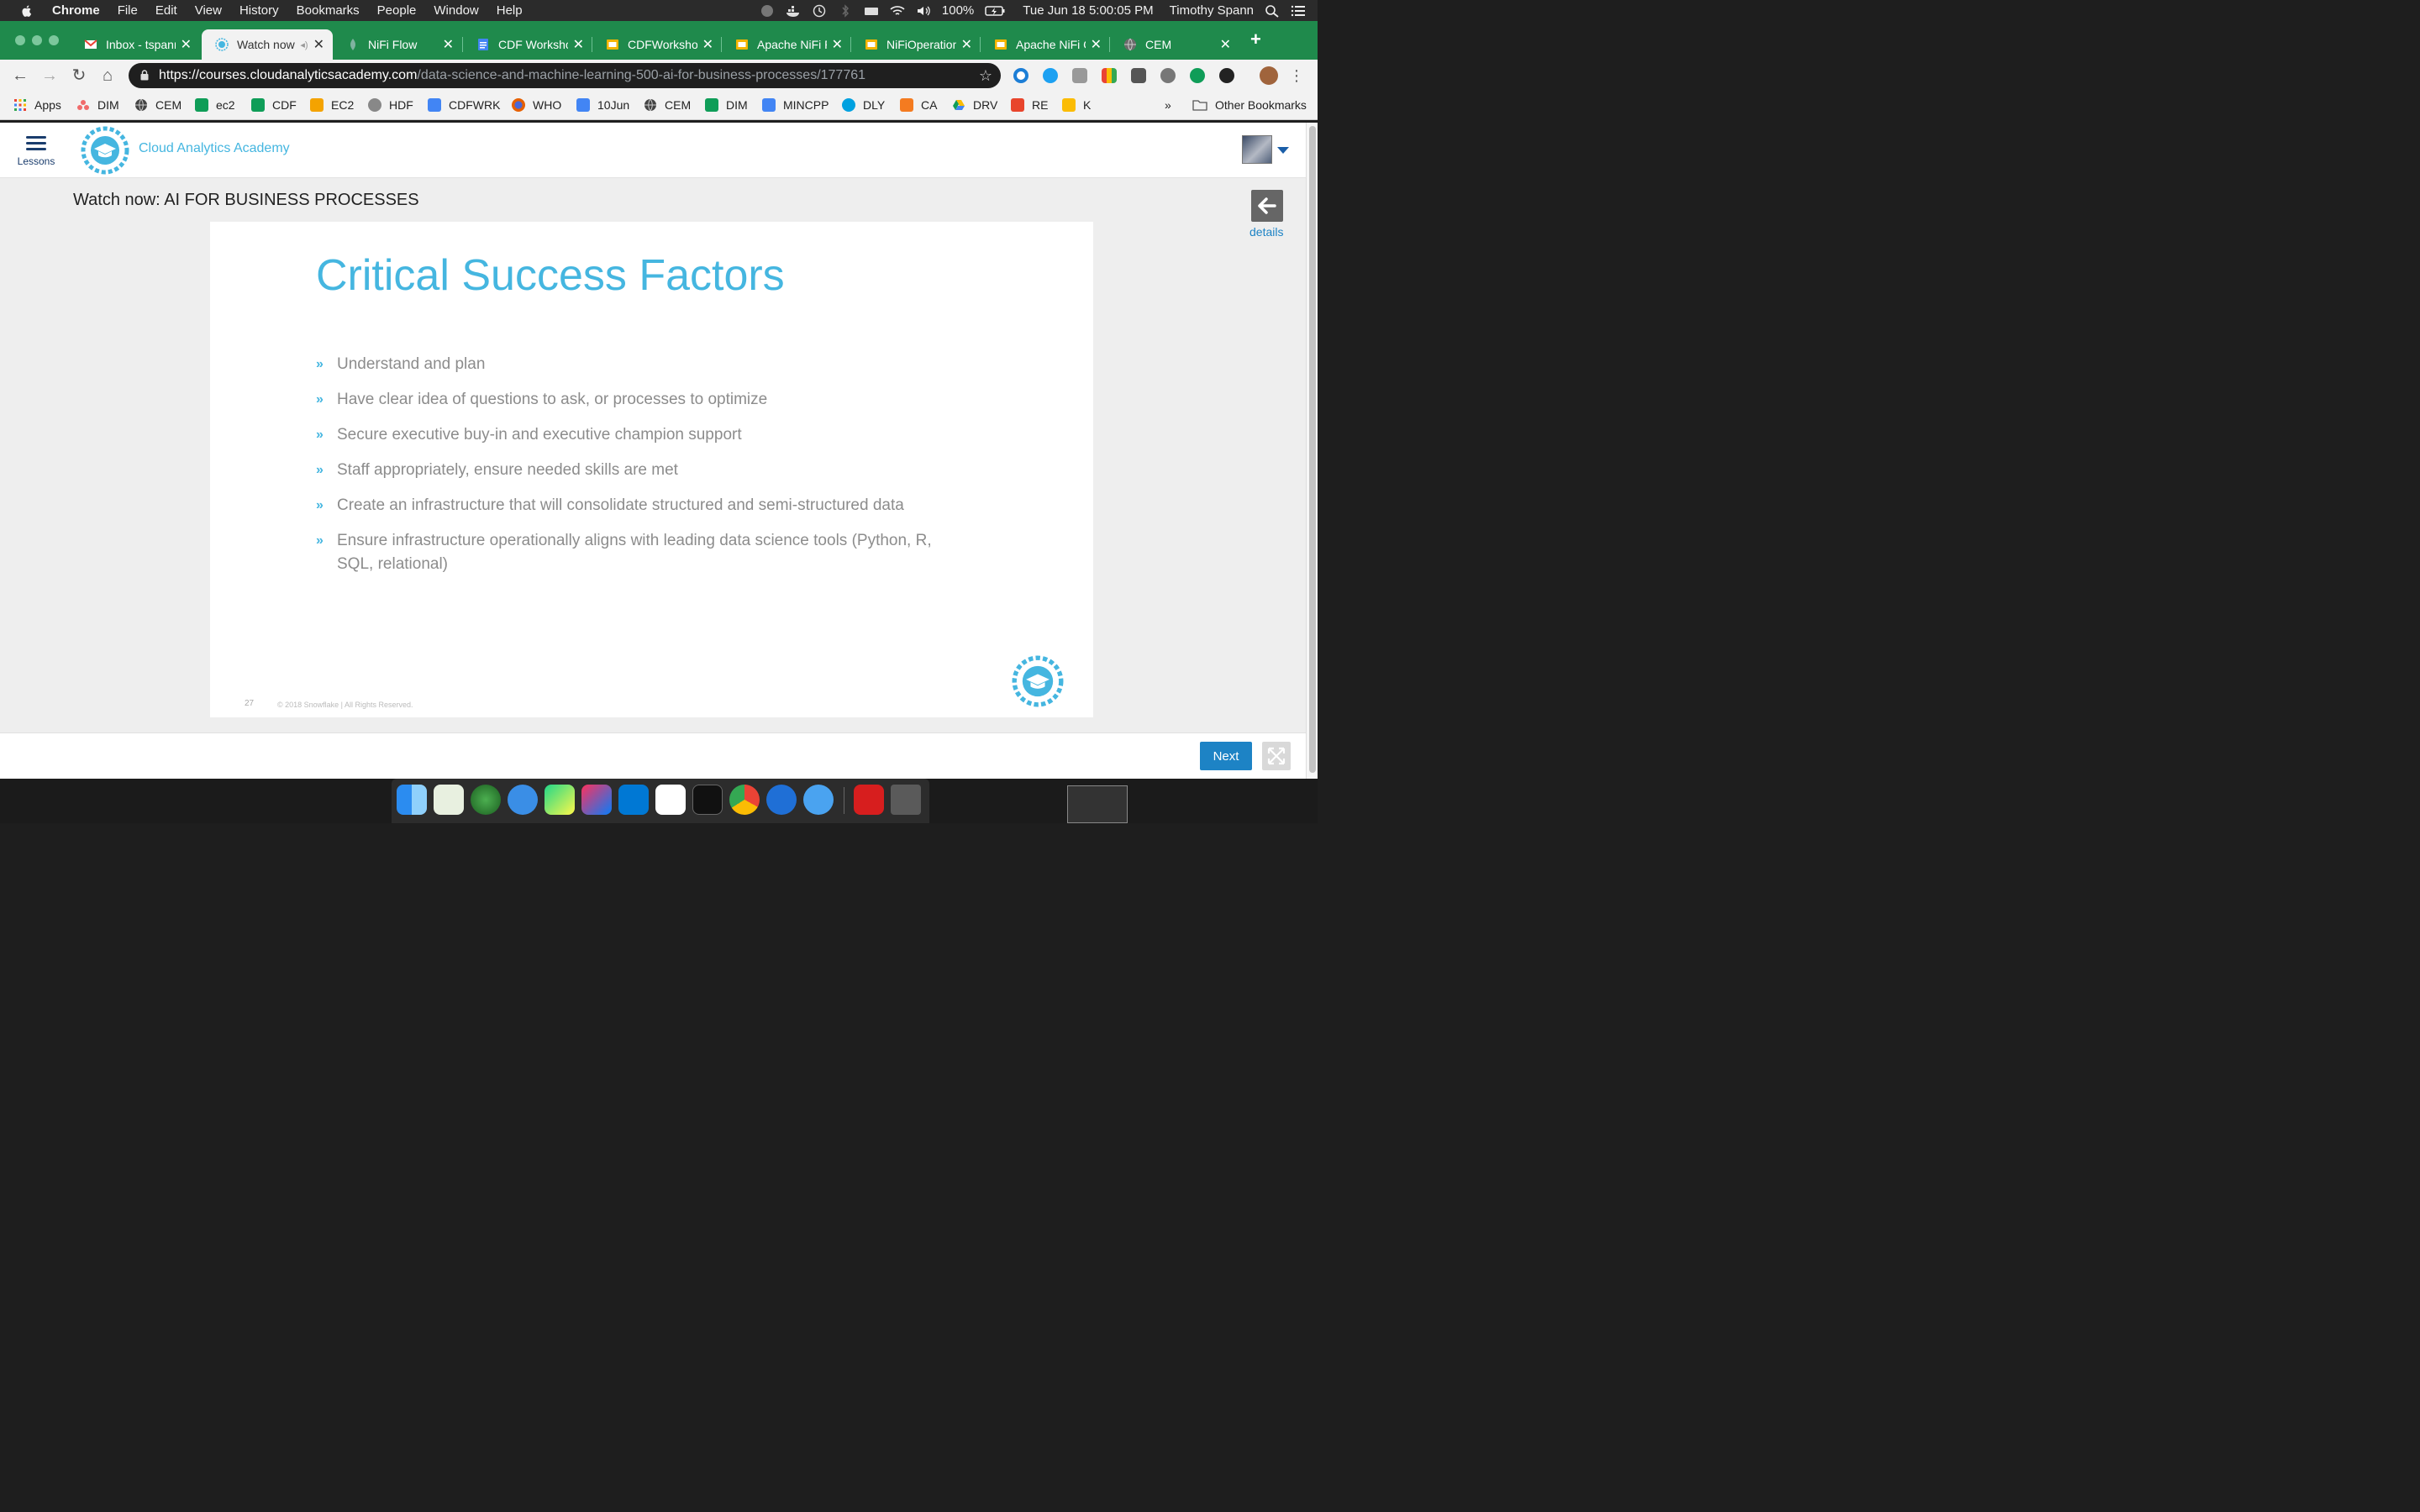 Image resolution: width=2420 pixels, height=1512 pixels. I want to click on menu-history: History, so click(259, 10).